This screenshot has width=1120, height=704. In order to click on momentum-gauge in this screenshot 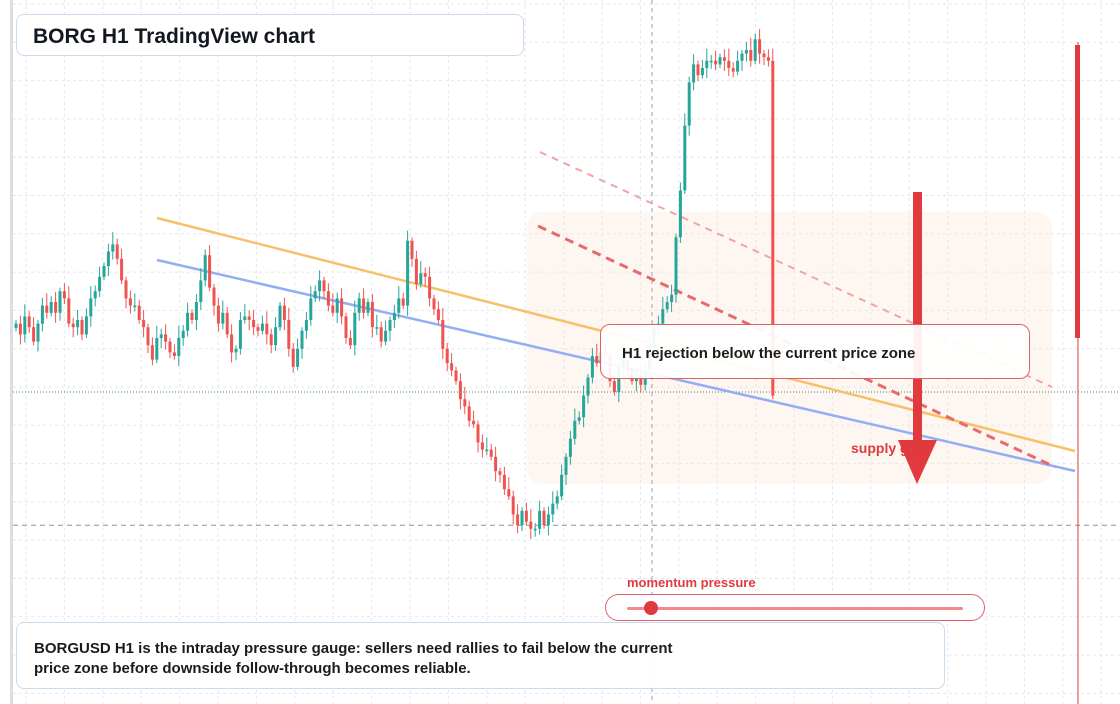, I will do `click(795, 607)`.